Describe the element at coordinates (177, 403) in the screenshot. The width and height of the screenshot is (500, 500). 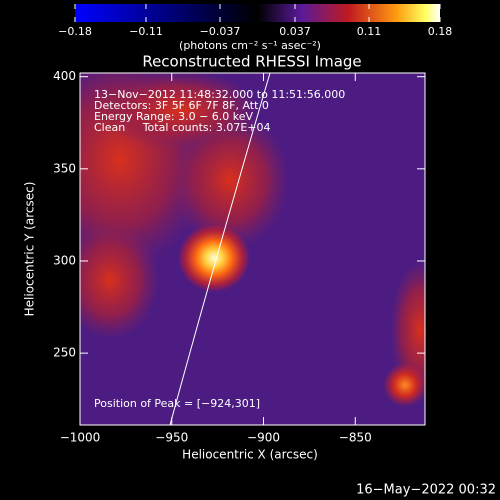
I see `peak-label: Position of Peak = [−924,301]` at that location.